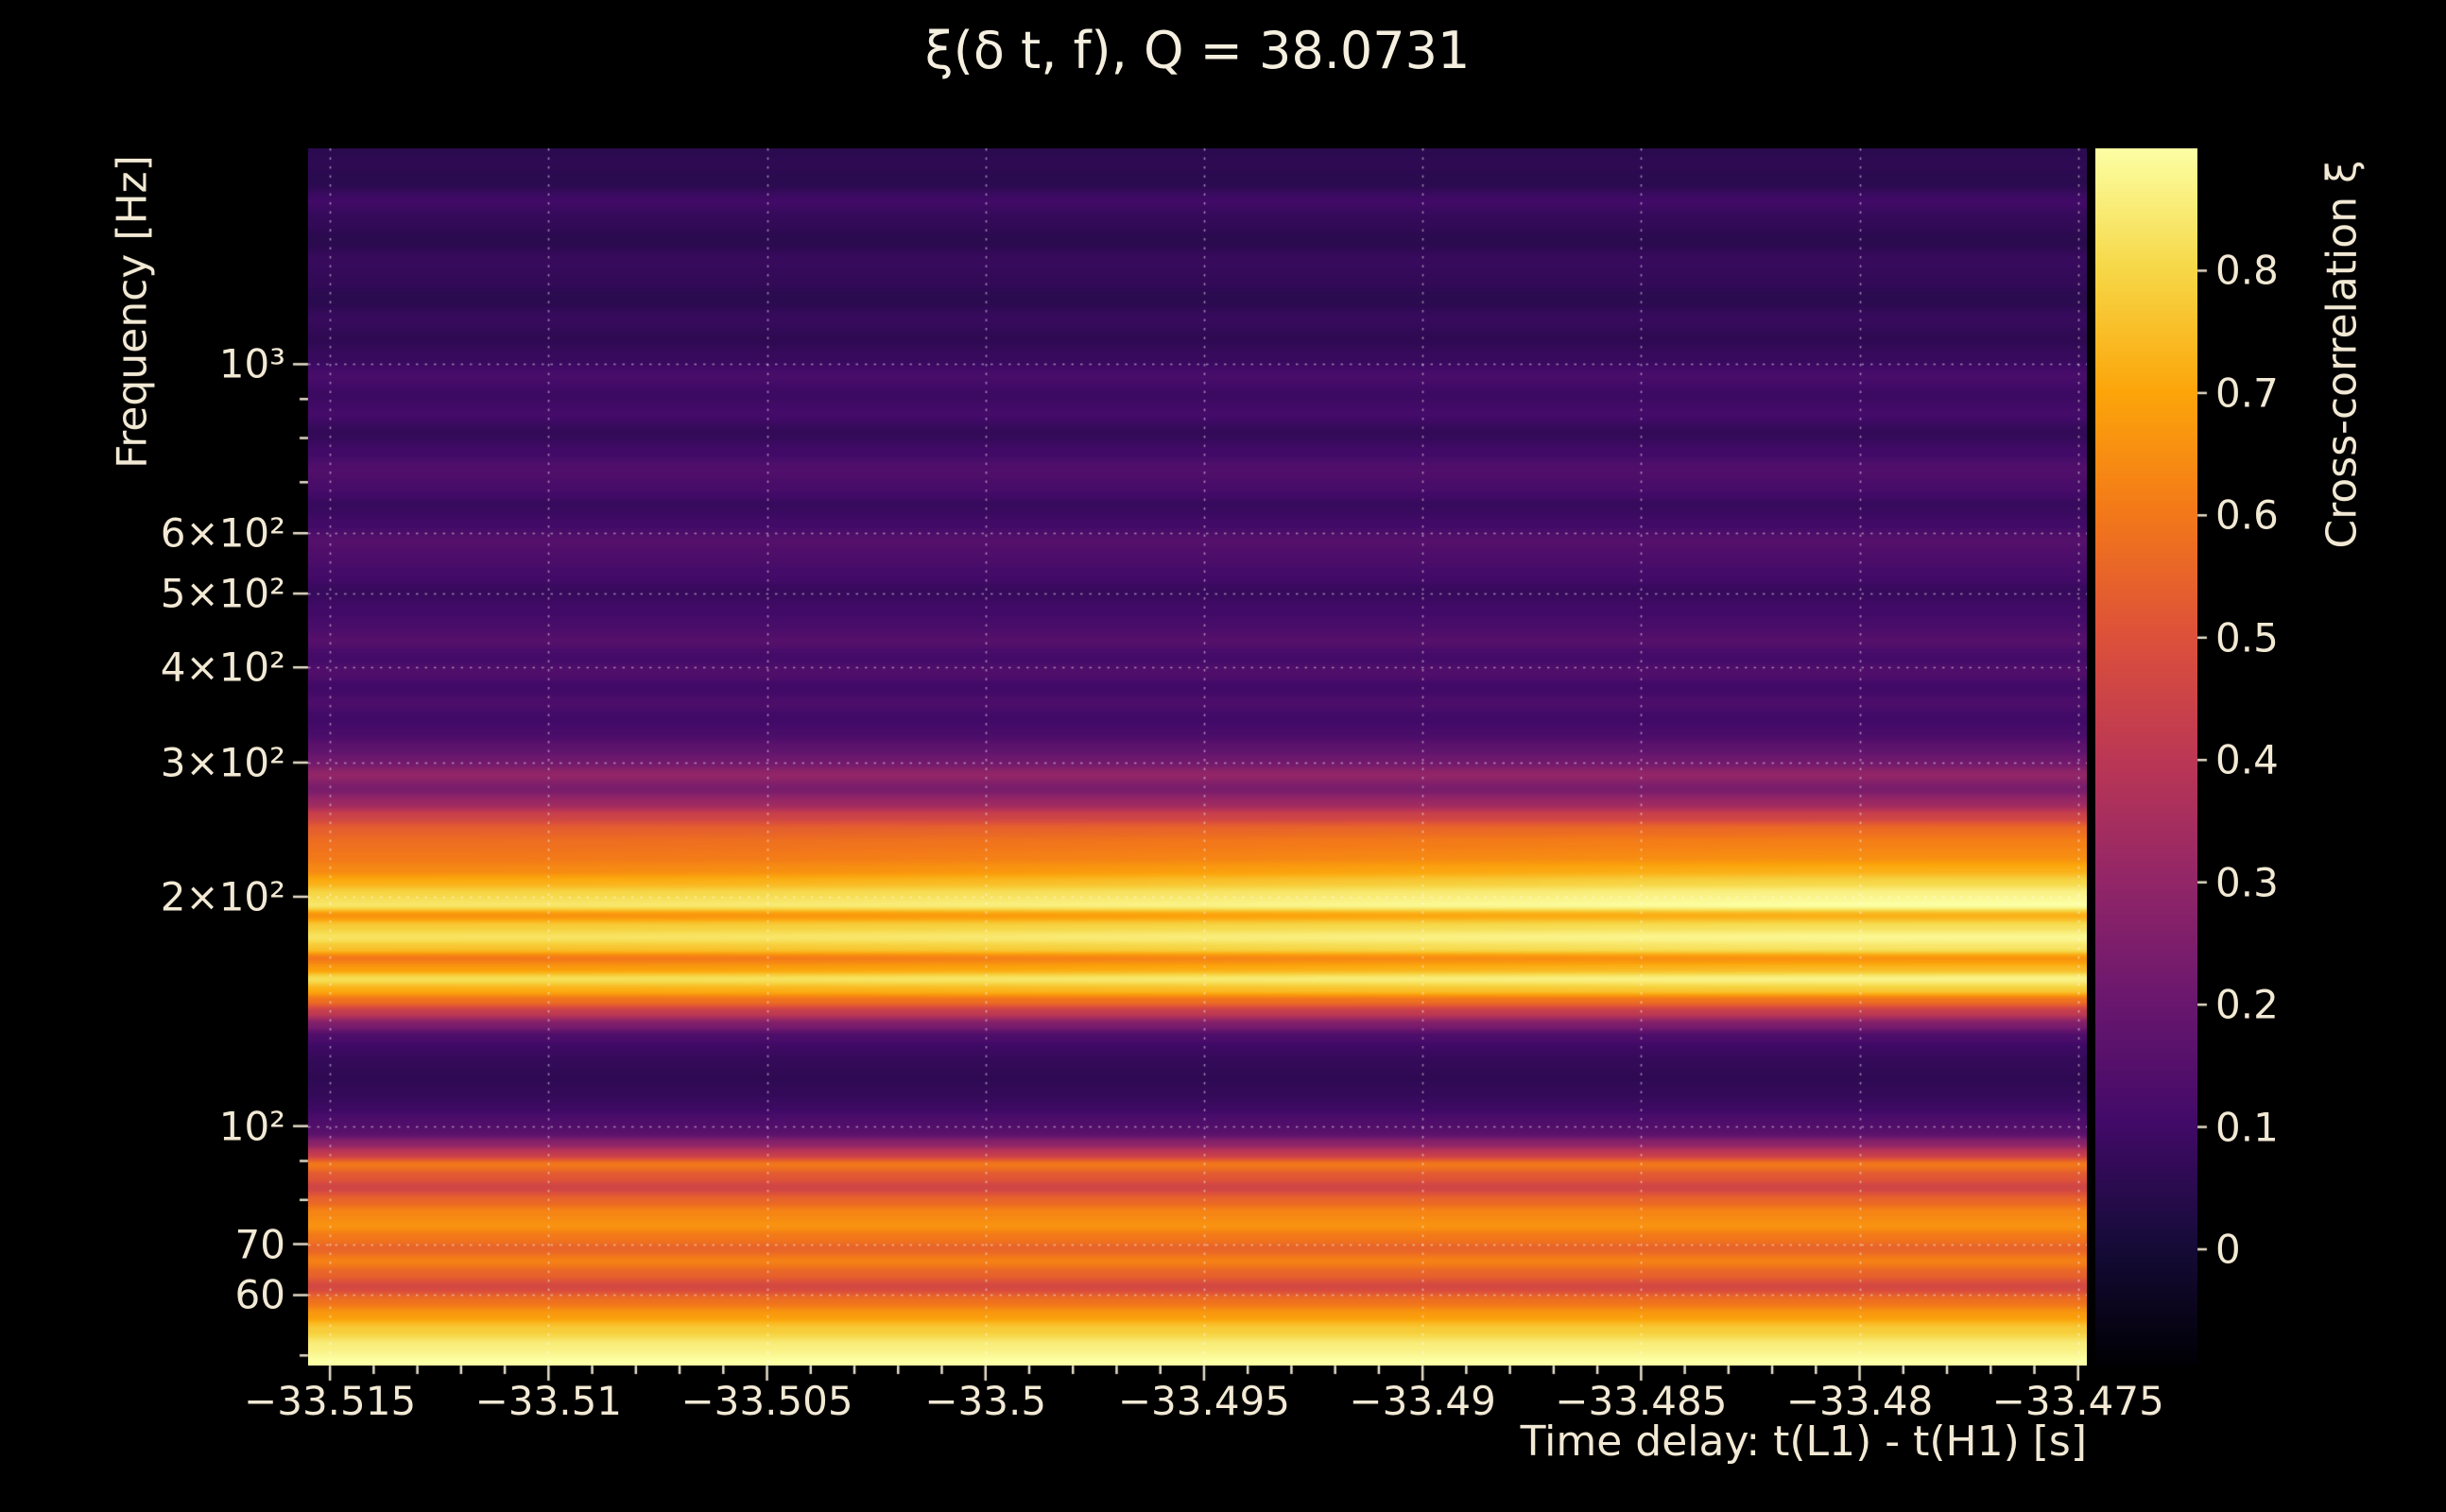 This screenshot has width=2446, height=1512. What do you see at coordinates (2146, 757) in the screenshot?
I see `colorbar-canvas` at bounding box center [2146, 757].